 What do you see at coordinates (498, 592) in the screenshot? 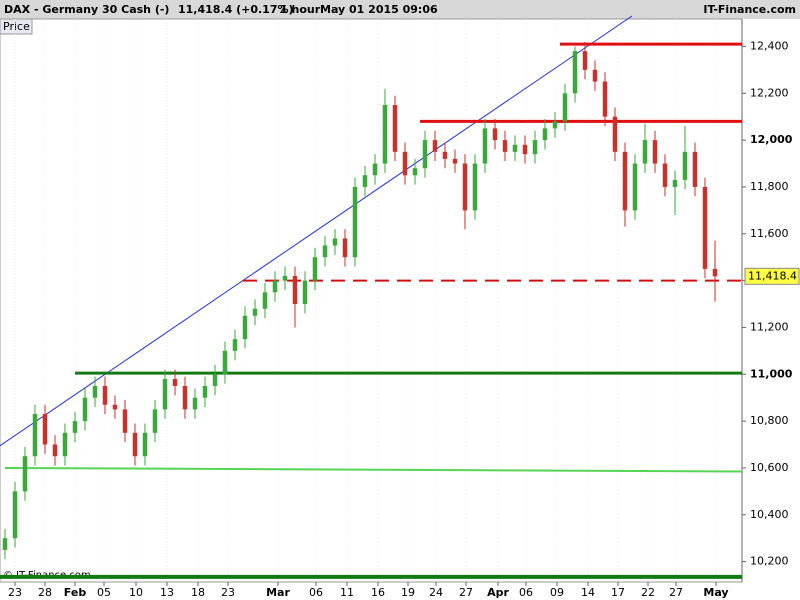
I see `x-tick-label: Apr` at bounding box center [498, 592].